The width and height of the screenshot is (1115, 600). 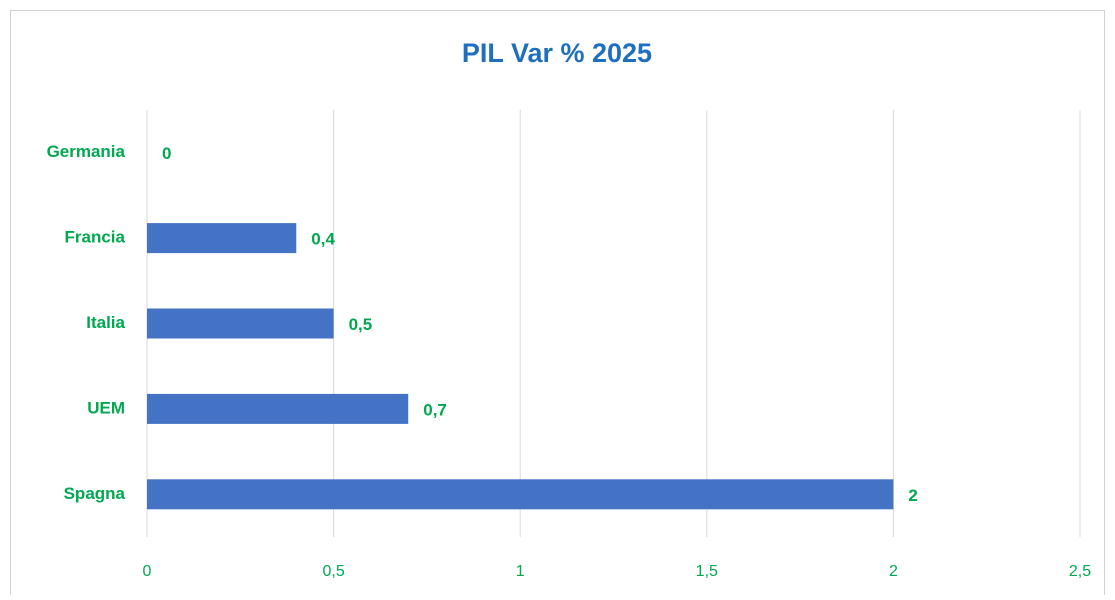 I want to click on y-tick-label: Spagna, so click(x=95, y=493).